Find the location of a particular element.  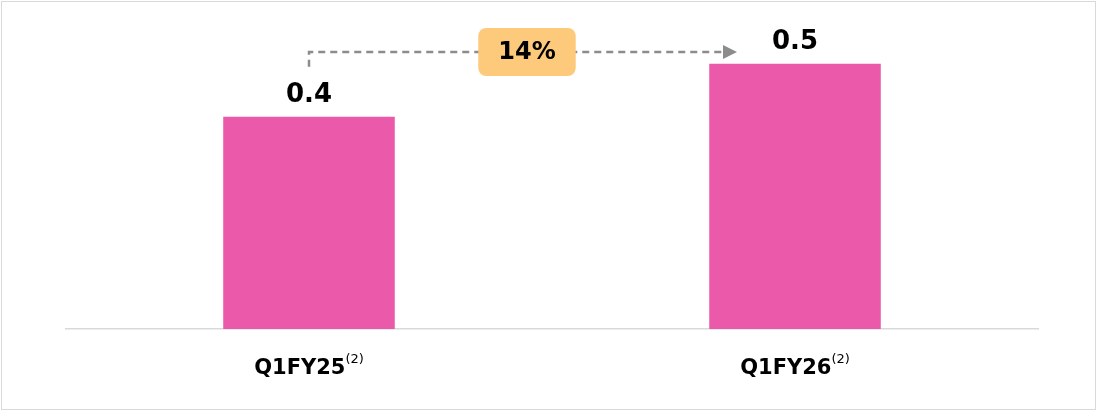

data-label: 0.4 is located at coordinates (309, 93).